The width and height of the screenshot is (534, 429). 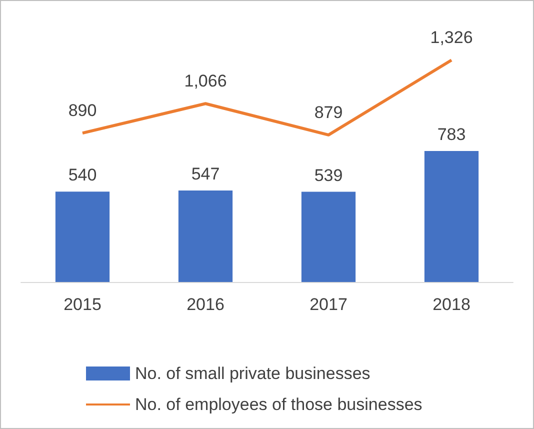 I want to click on data-label: 890, so click(x=82, y=110).